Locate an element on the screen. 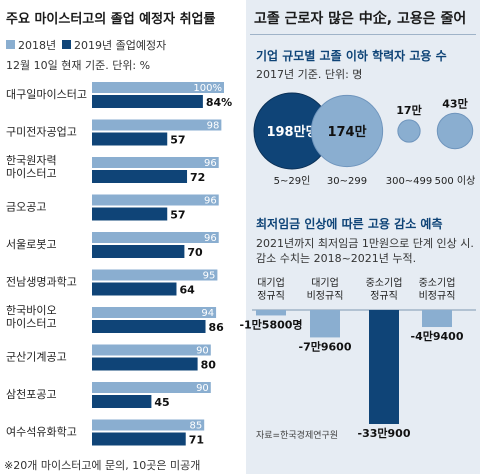  left-title: 주요 마이스터고의 졸업 예정자 취업률 is located at coordinates (111, 19).